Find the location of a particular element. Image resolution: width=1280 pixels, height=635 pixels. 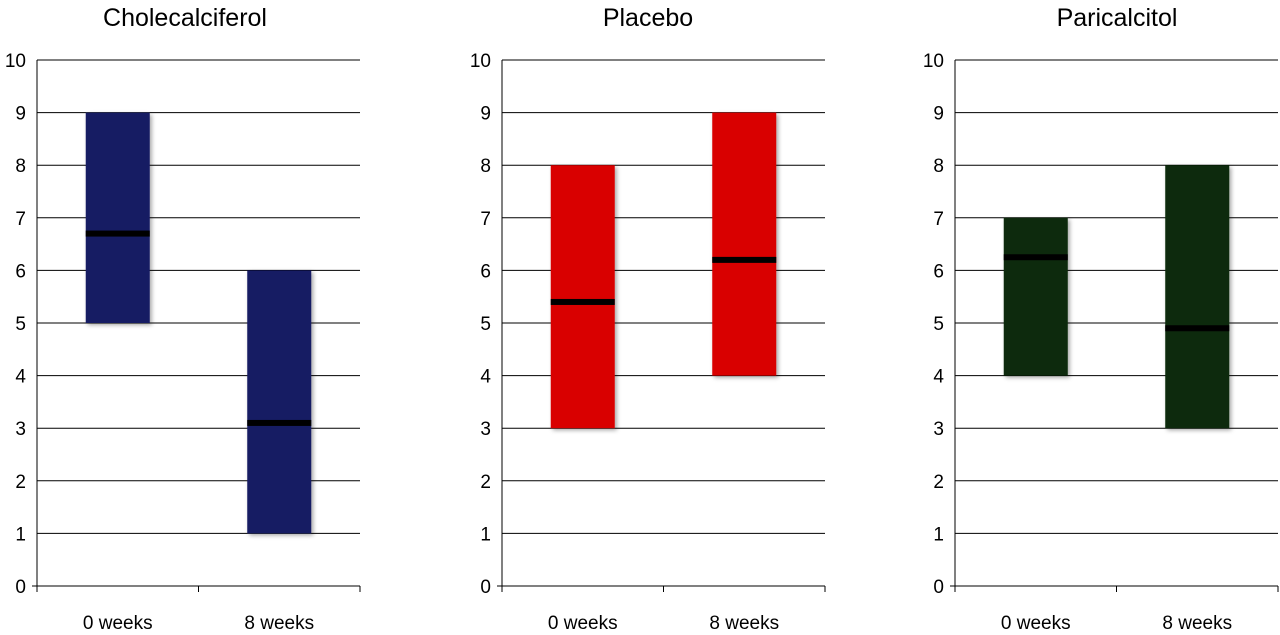

chart-title: Placebo is located at coordinates (648, 18).